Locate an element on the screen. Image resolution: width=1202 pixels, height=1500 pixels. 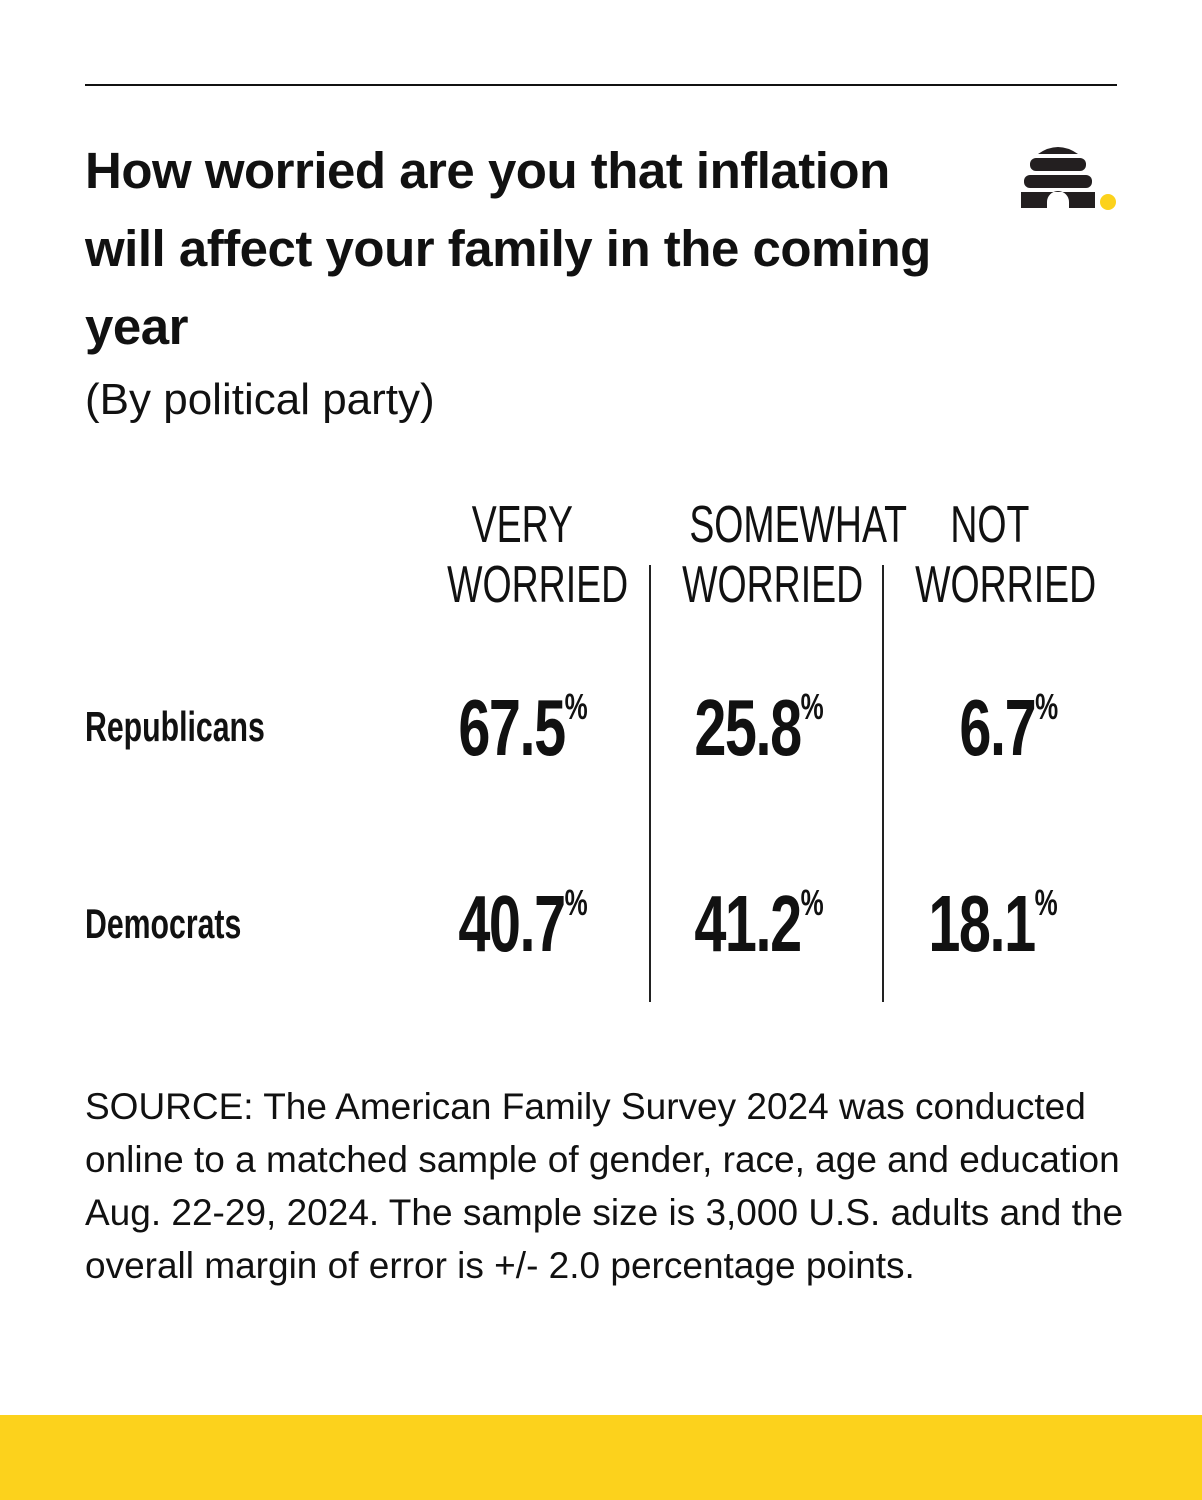
row-label-democrats: Democrats is located at coordinates (163, 923).